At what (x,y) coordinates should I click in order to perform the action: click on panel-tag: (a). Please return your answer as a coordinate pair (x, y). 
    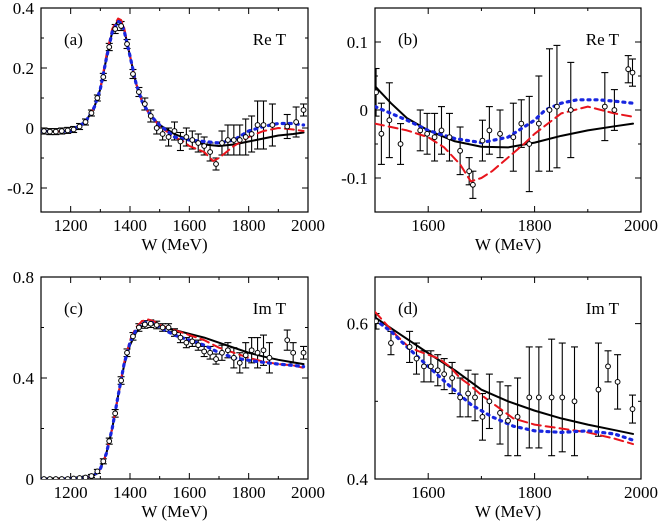
    Looking at the image, I should click on (73, 39).